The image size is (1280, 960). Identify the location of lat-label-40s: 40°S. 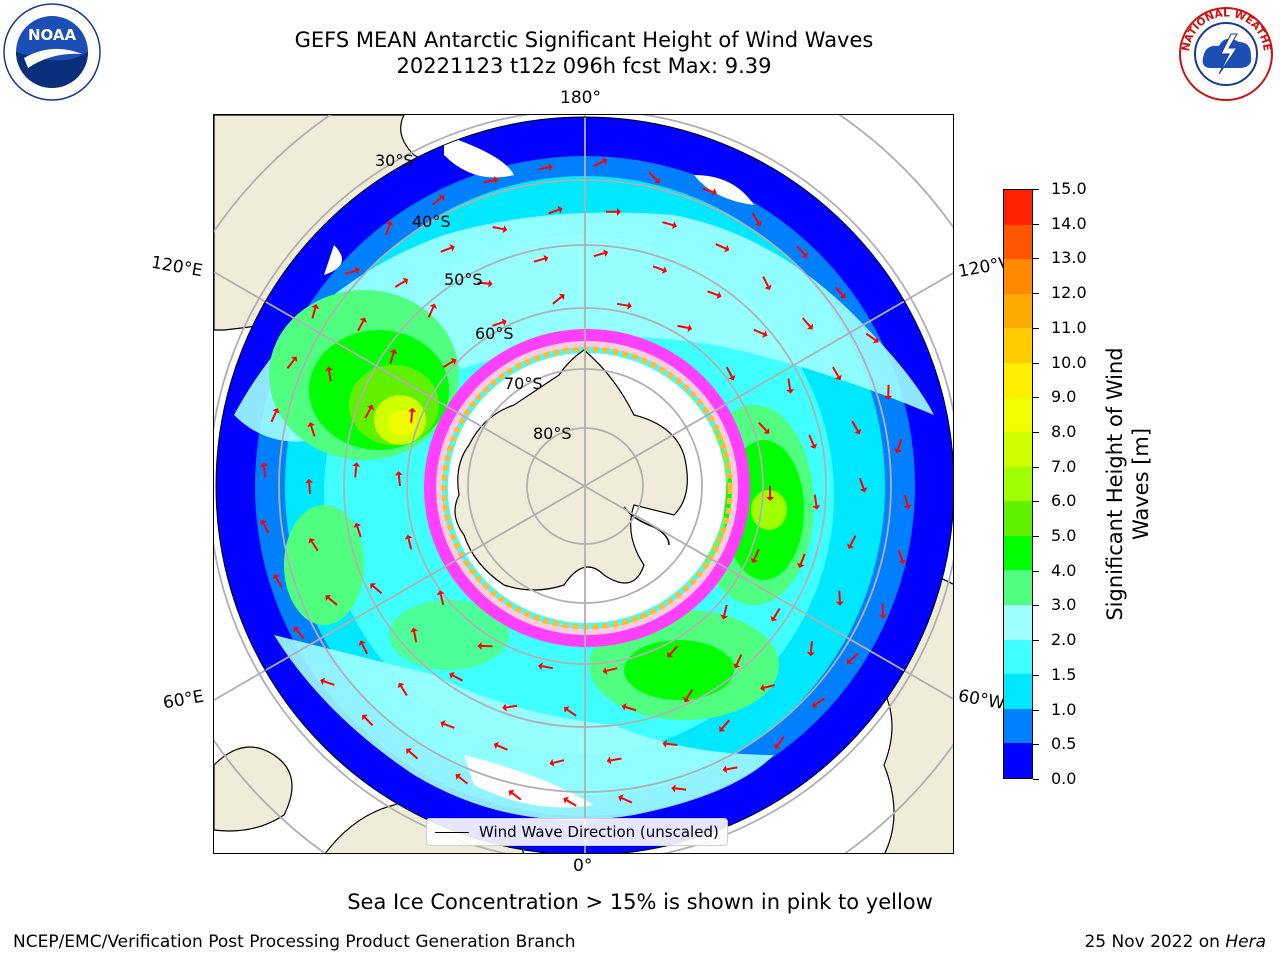
(431, 221).